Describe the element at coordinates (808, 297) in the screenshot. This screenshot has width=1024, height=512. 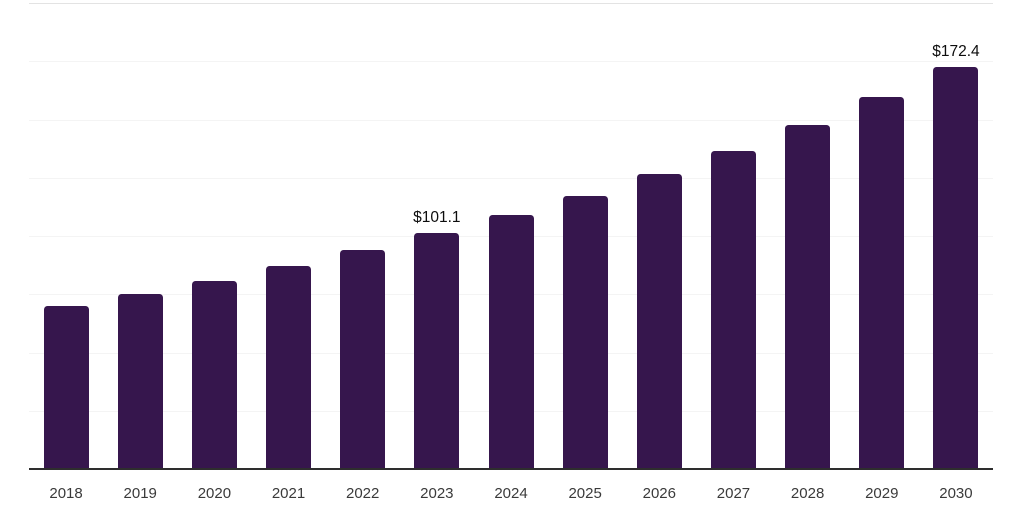
I see `bar-2028` at that location.